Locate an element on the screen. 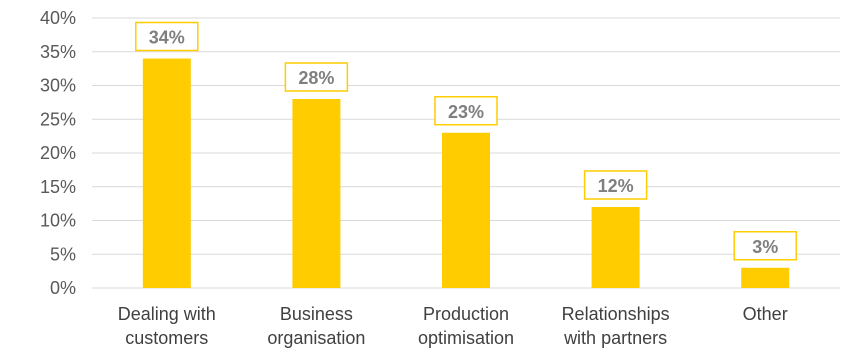 This screenshot has width=843, height=355. y-tick-label: 20% is located at coordinates (58, 153).